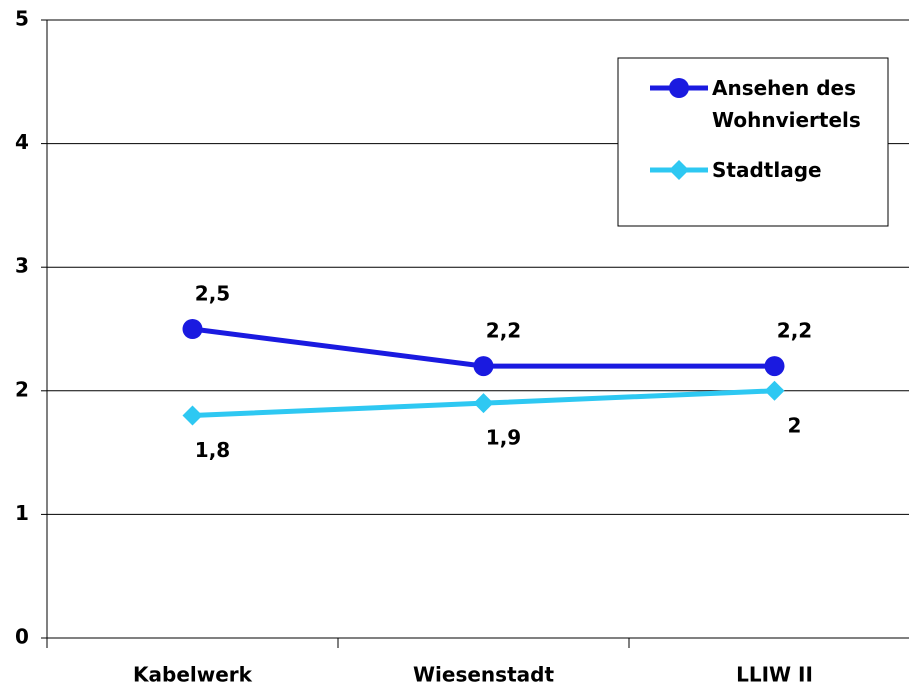  Describe the element at coordinates (22, 513) in the screenshot. I see `y-tick-label: 1` at that location.